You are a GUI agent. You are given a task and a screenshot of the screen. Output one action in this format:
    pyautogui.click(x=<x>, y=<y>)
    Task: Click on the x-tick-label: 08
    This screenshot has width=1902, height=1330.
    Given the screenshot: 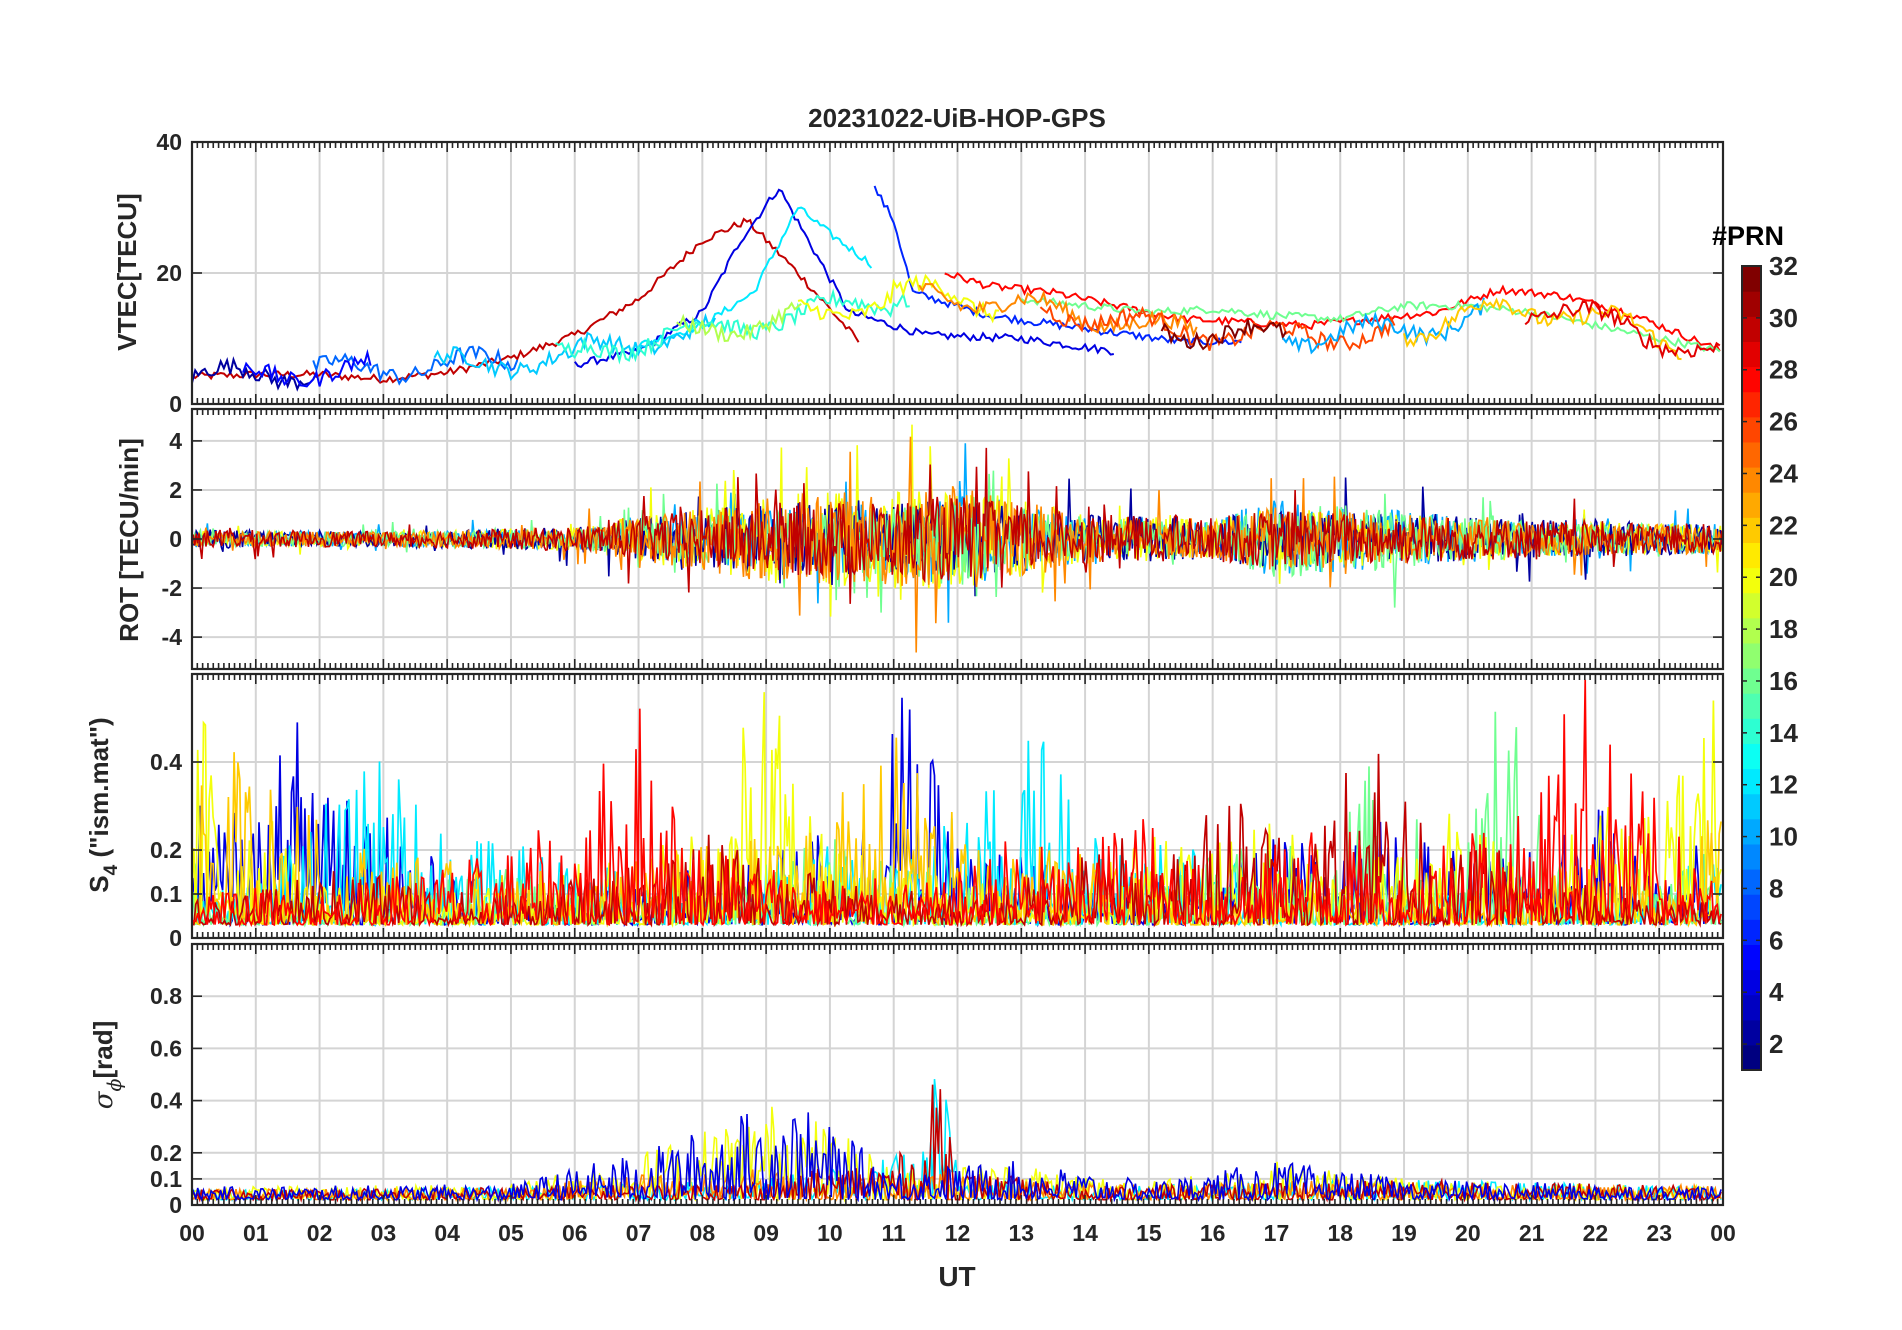 What is the action you would take?
    pyautogui.click(x=703, y=1233)
    